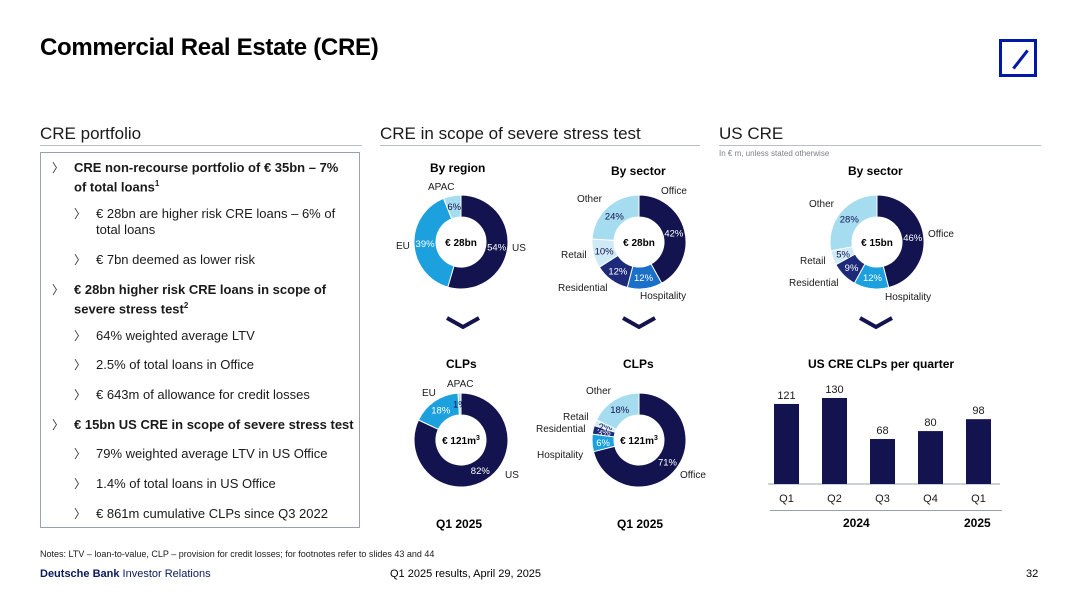  I want to click on slice-percent-label: 1%, so click(460, 405).